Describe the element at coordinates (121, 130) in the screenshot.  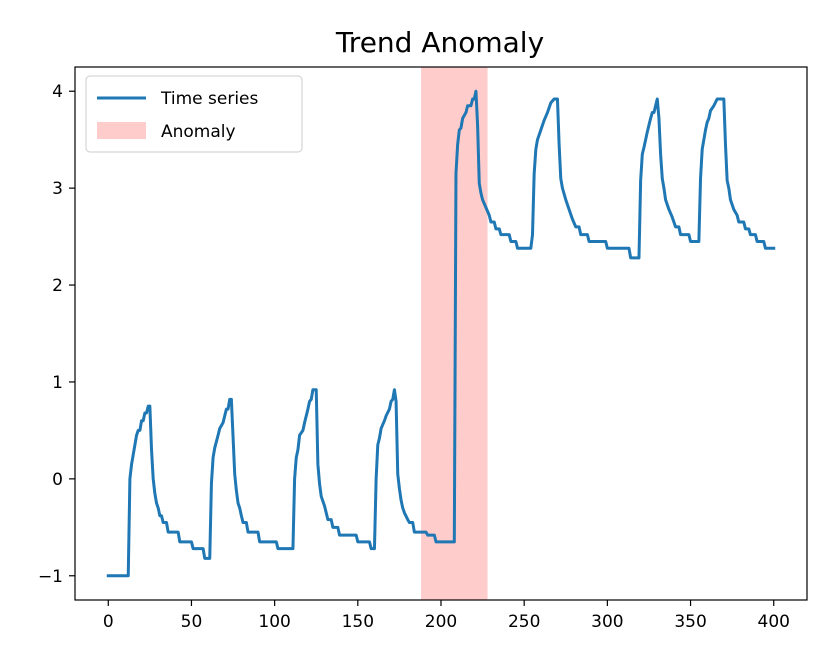
I see `legend-anomaly-swatch` at that location.